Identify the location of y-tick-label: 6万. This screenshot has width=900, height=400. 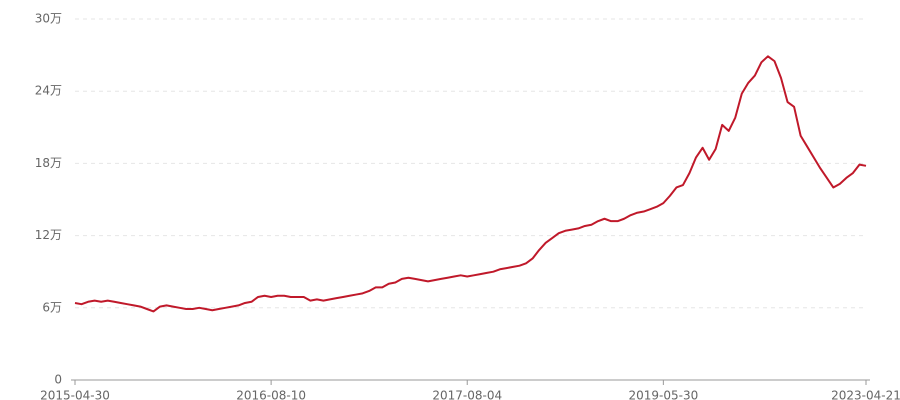
(52, 307).